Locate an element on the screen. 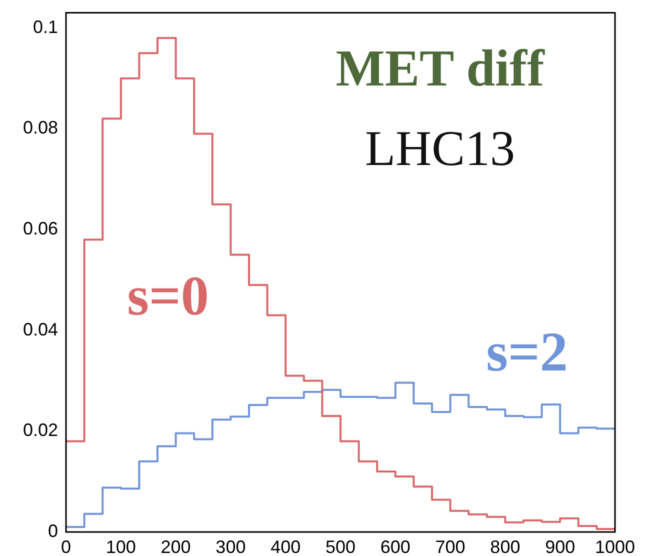 The width and height of the screenshot is (651, 556). x-tick-label: 300 is located at coordinates (231, 546).